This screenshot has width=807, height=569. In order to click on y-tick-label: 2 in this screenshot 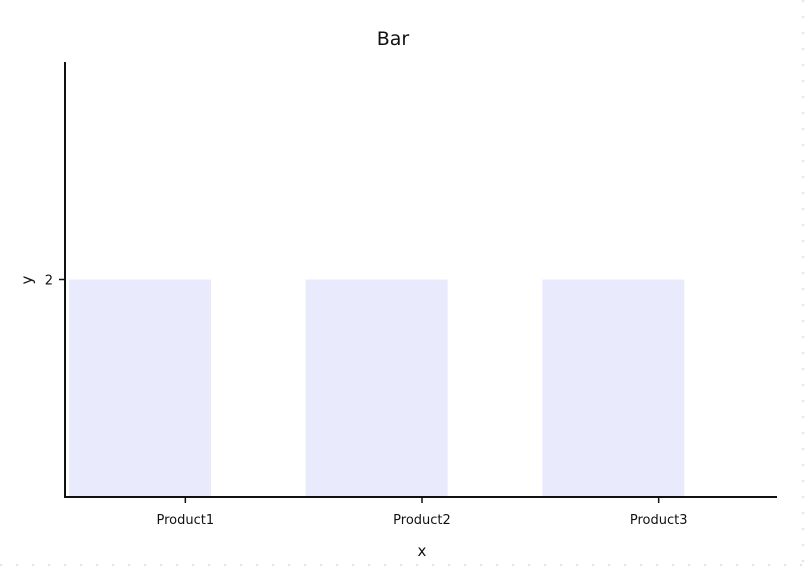, I will do `click(49, 281)`.